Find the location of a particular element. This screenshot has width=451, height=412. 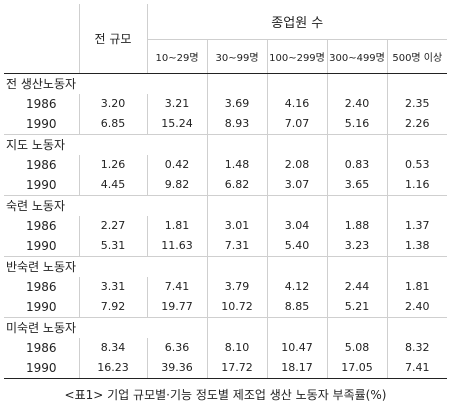

value-cell: 39.36 is located at coordinates (177, 368).